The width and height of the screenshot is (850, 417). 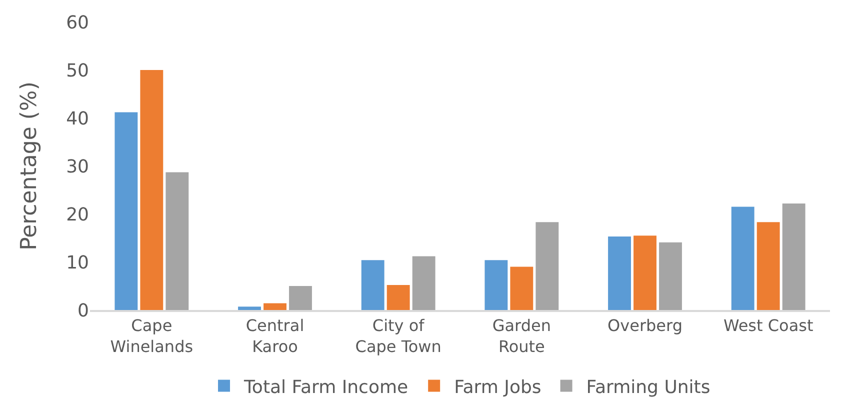 I want to click on x-tick-label: West Coast, so click(x=768, y=326).